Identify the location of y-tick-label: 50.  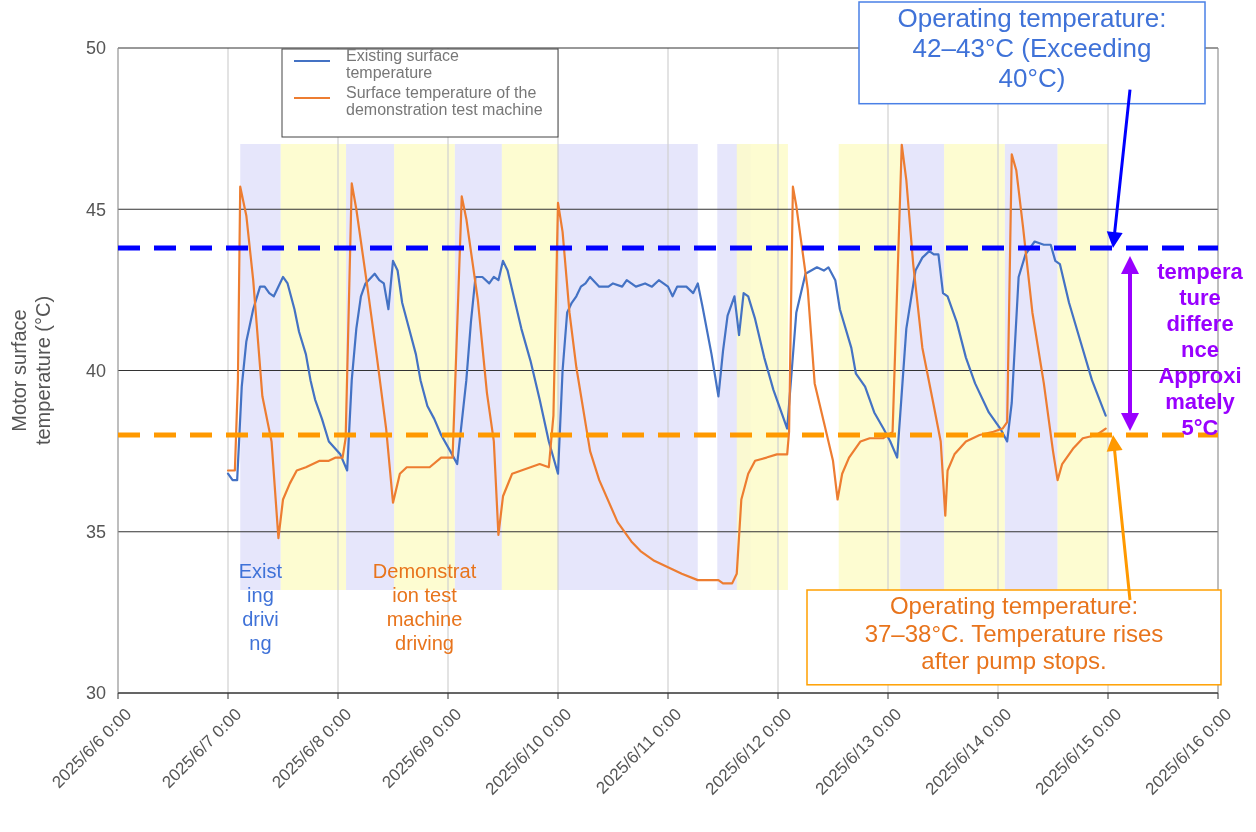
(95, 48).